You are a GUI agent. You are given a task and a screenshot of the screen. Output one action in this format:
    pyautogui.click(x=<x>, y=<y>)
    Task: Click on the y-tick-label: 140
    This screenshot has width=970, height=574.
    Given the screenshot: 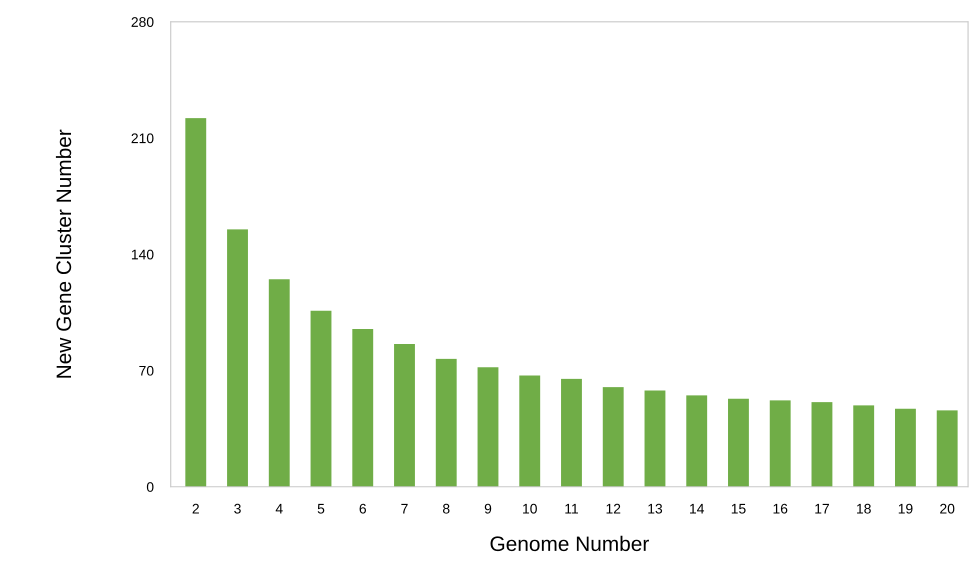 What is the action you would take?
    pyautogui.click(x=143, y=255)
    